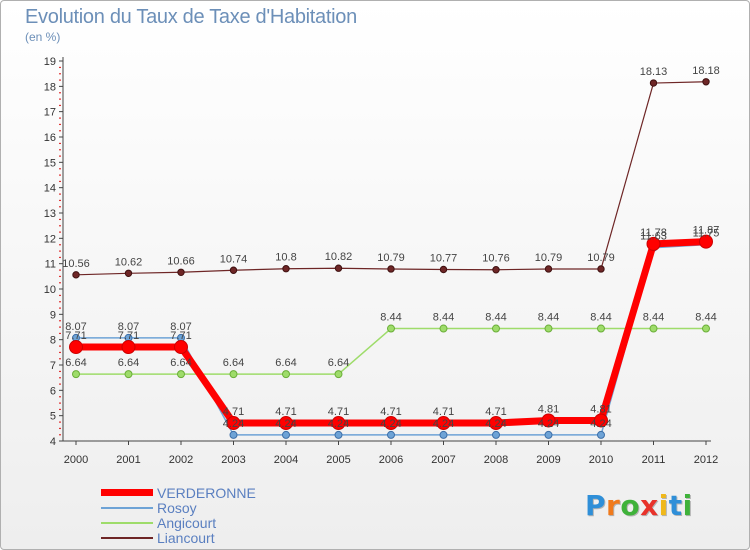  I want to click on data-label-liancourt: 10.79, so click(391, 258).